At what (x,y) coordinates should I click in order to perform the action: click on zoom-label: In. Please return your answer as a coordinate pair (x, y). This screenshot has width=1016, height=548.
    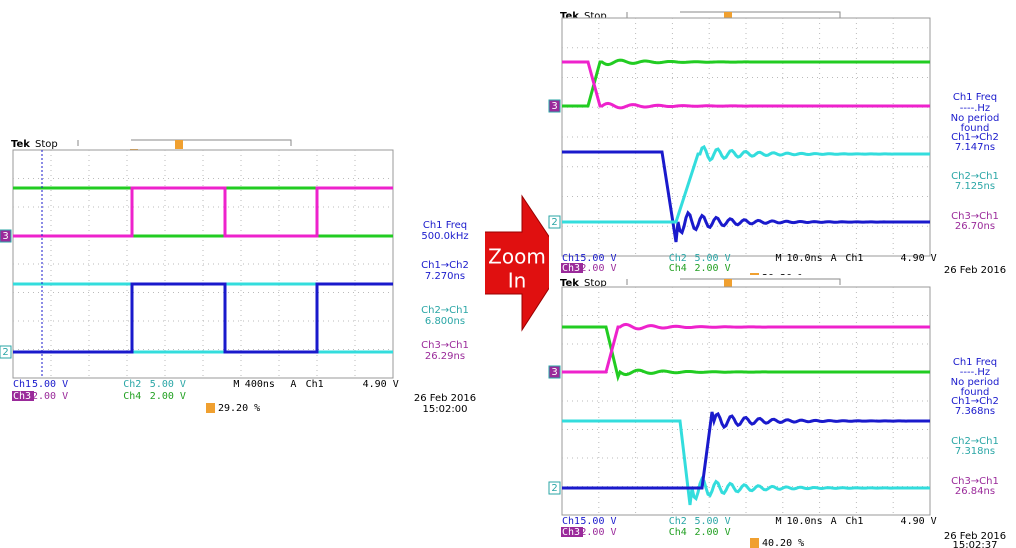
    Looking at the image, I should click on (517, 281).